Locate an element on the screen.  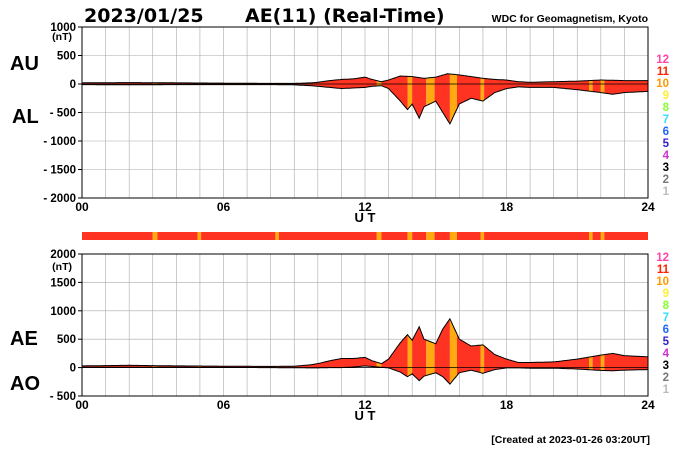
al-label: AL is located at coordinates (25, 117).